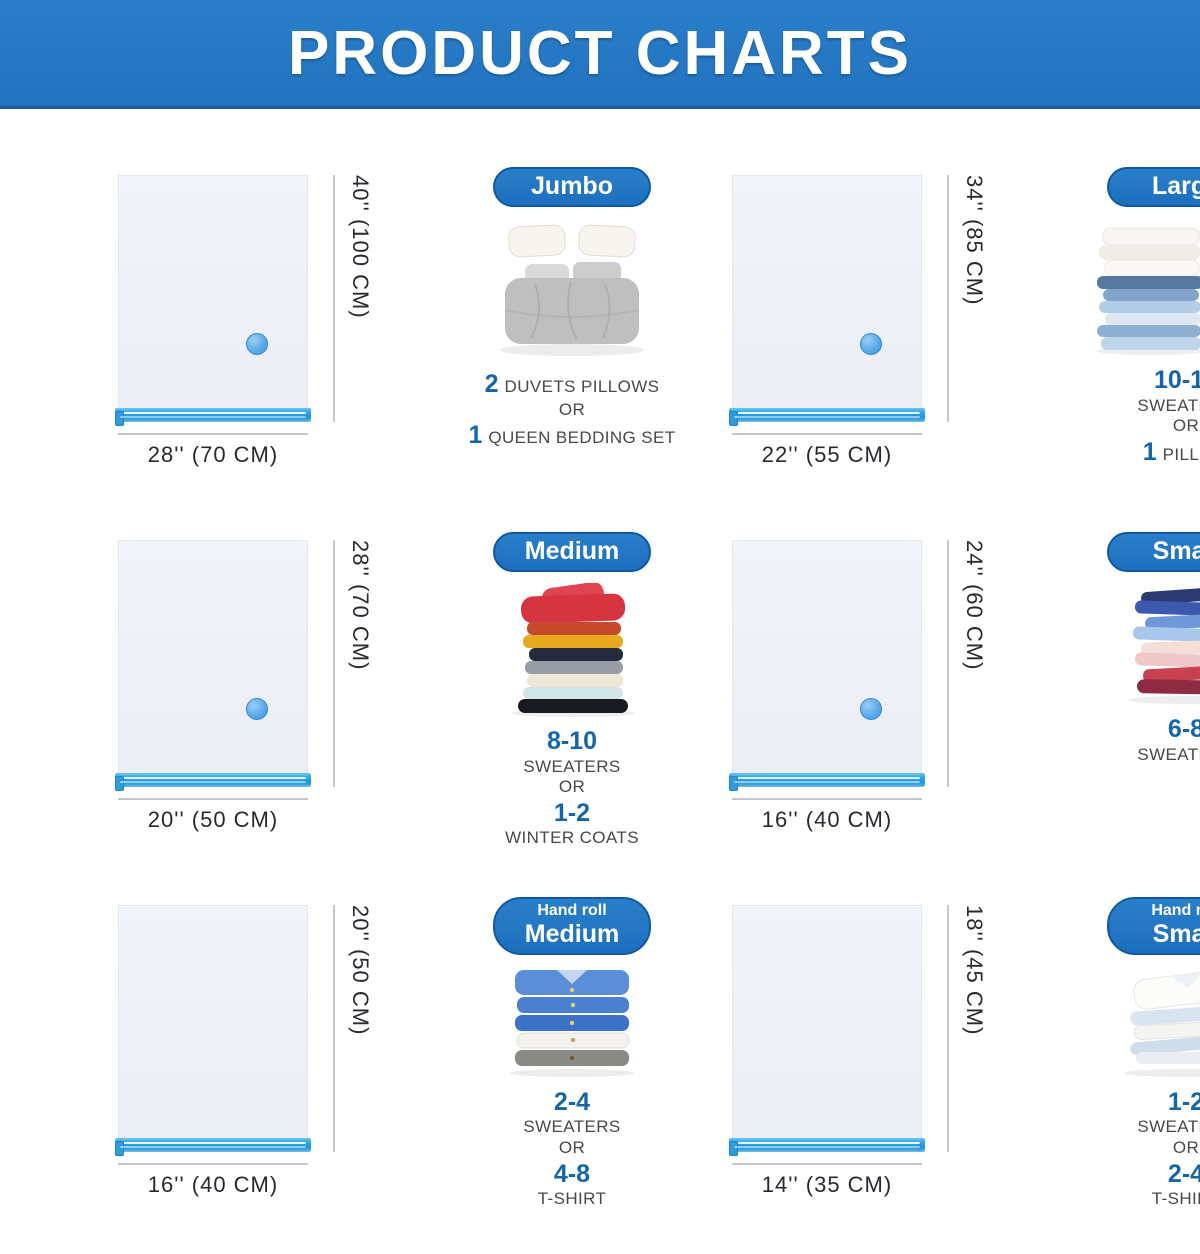 The image size is (1200, 1254). I want to click on capacity-words: DUVETS PILLOWS, so click(582, 386).